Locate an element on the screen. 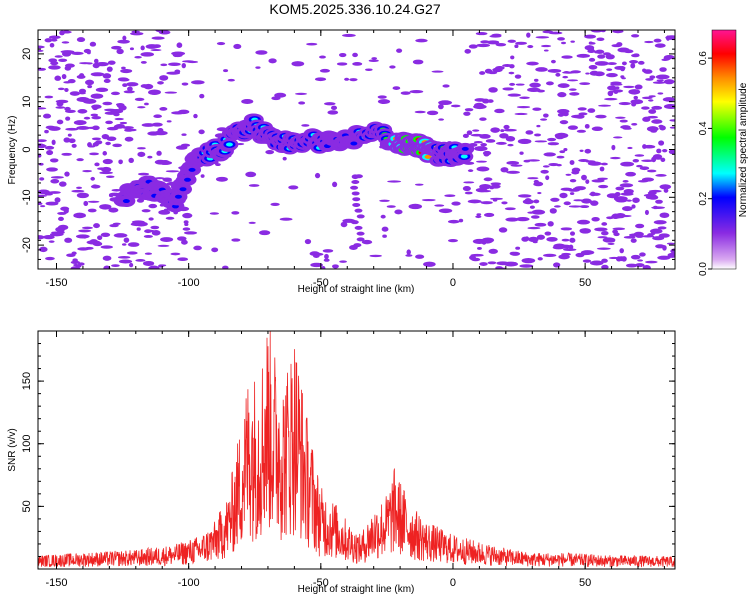 The image size is (750, 600). x-tick-label: -150 is located at coordinates (56, 283).